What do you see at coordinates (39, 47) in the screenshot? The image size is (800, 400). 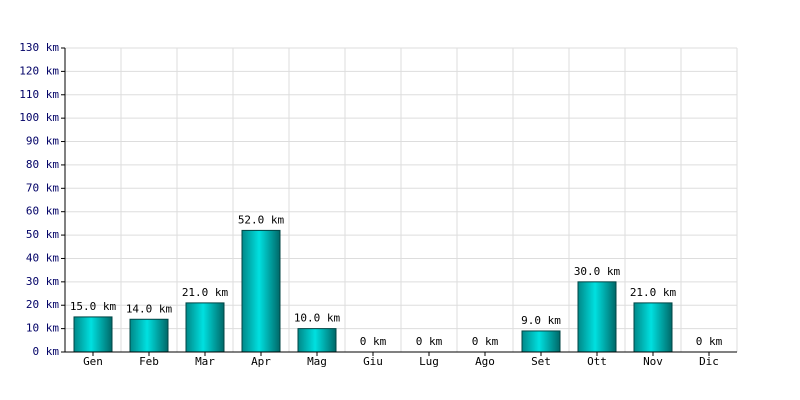 I see `y-tick-label: 130 km` at bounding box center [39, 47].